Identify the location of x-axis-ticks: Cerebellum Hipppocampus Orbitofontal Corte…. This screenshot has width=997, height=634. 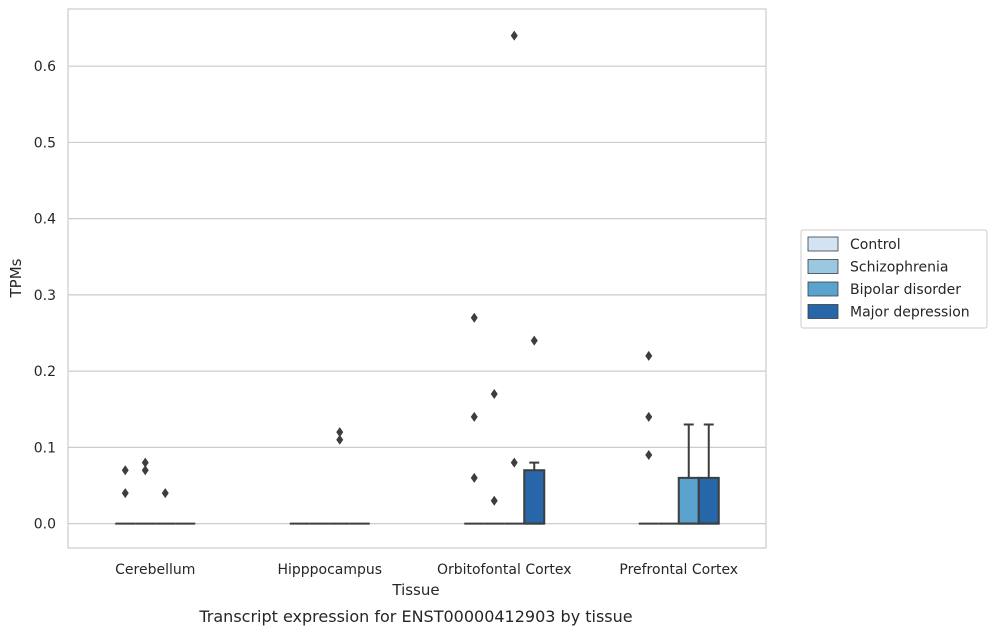
(426, 570).